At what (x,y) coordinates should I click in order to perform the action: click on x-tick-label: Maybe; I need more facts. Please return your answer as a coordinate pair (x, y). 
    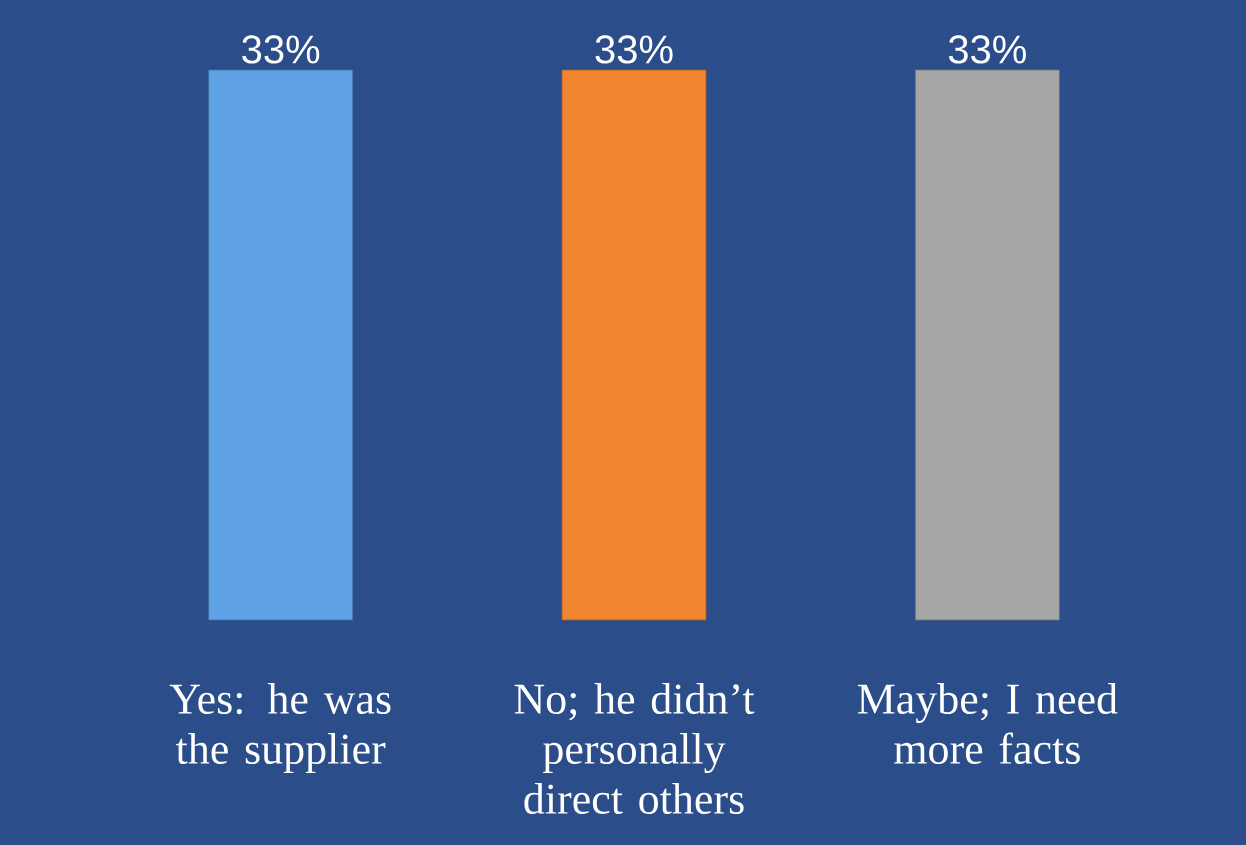
    Looking at the image, I should click on (987, 724).